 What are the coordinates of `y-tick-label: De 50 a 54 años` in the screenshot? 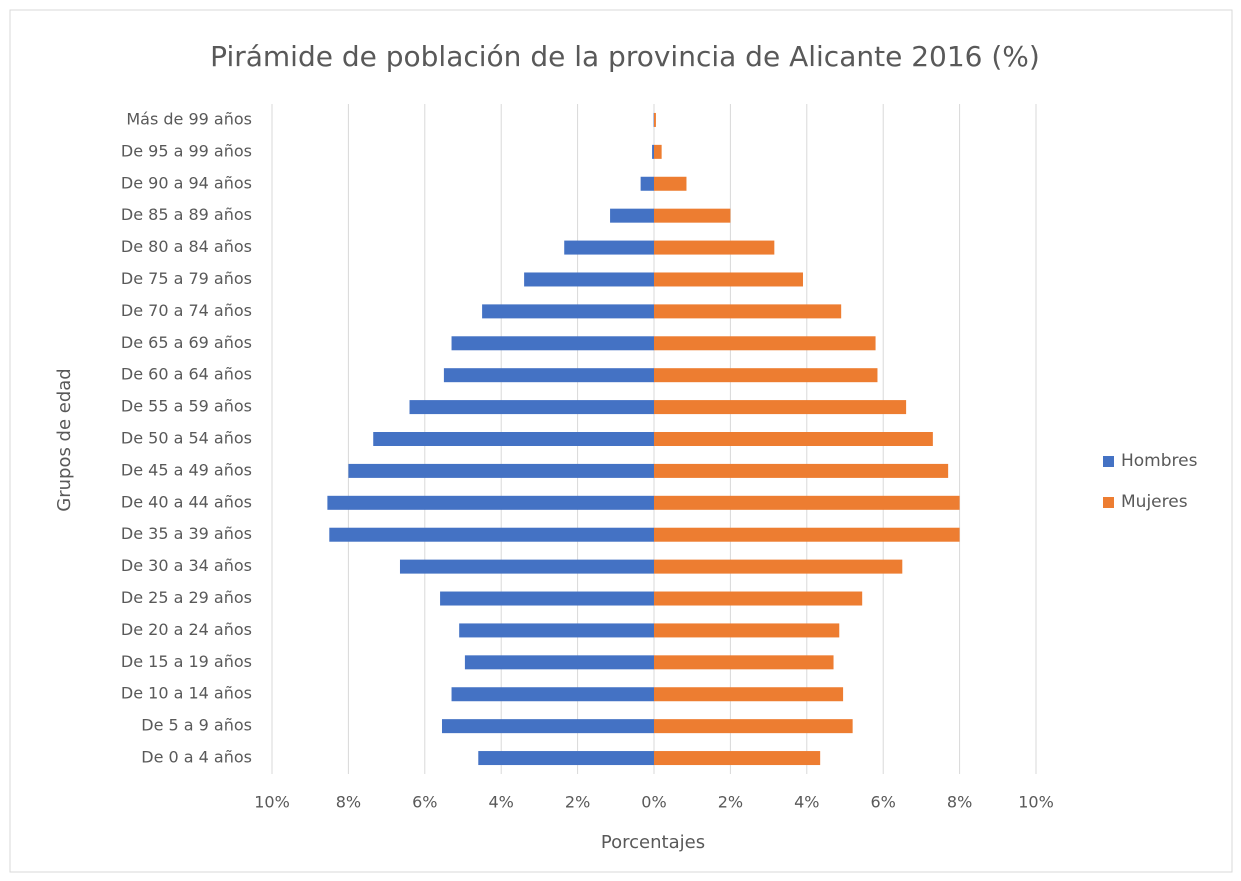 It's located at (186, 438).